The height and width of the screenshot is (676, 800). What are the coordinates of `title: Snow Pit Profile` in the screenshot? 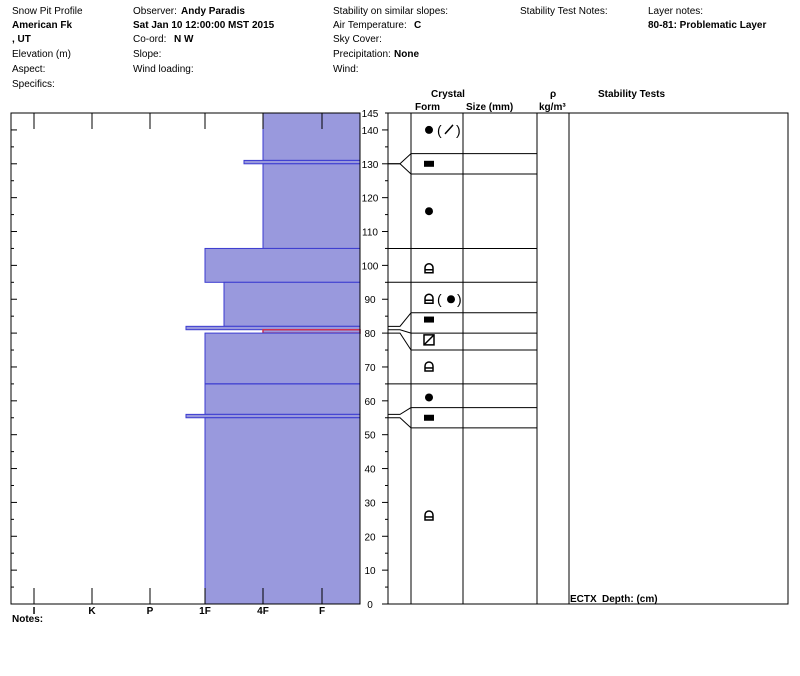 It's located at (47, 11).